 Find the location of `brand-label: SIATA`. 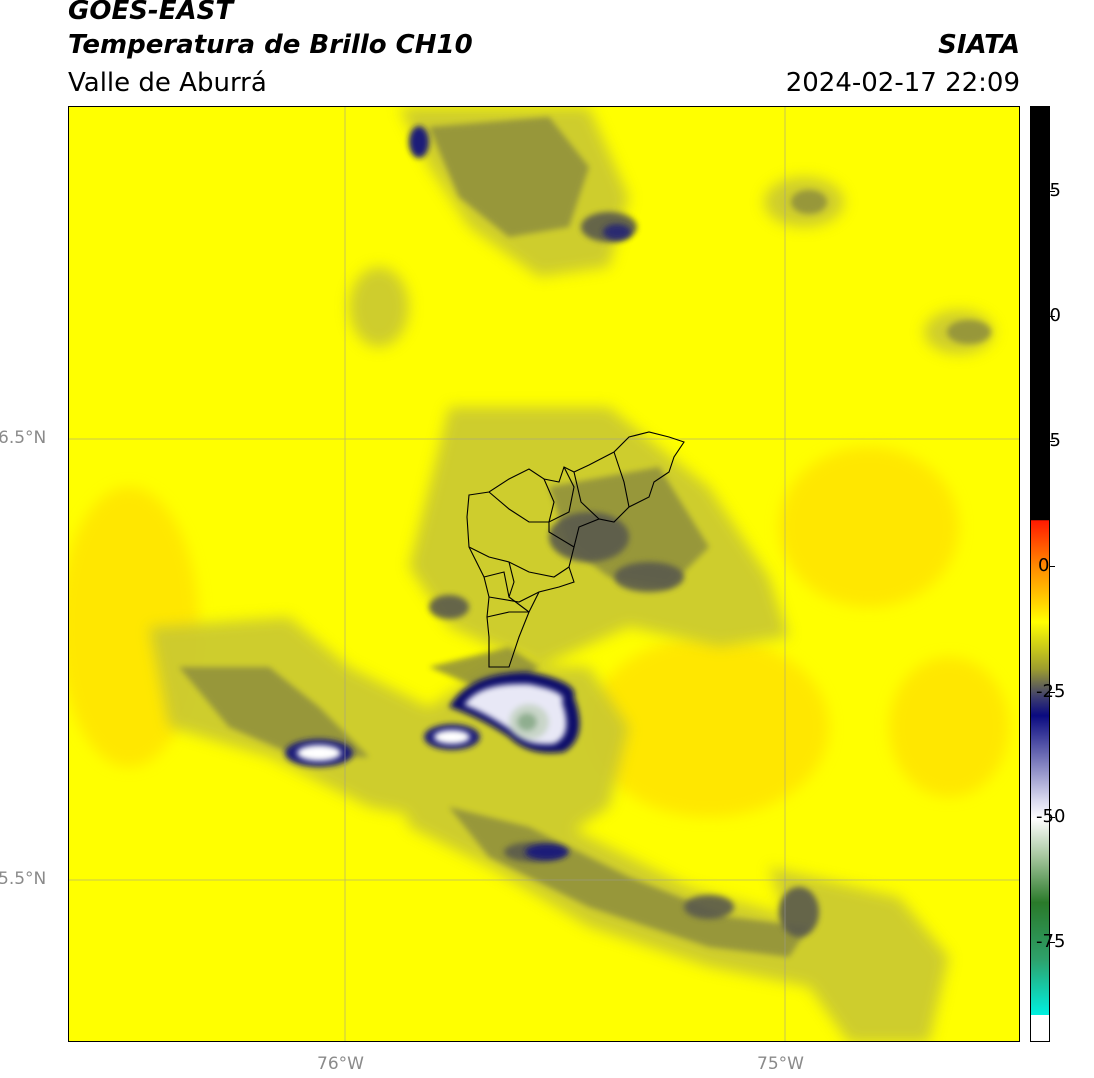

brand-label: SIATA is located at coordinates (979, 45).